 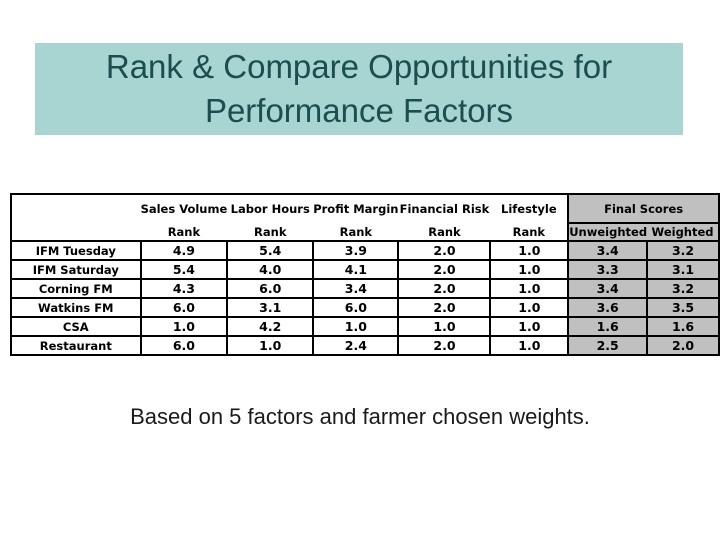 What do you see at coordinates (608, 345) in the screenshot?
I see `unweighted-score-cell: 2.5` at bounding box center [608, 345].